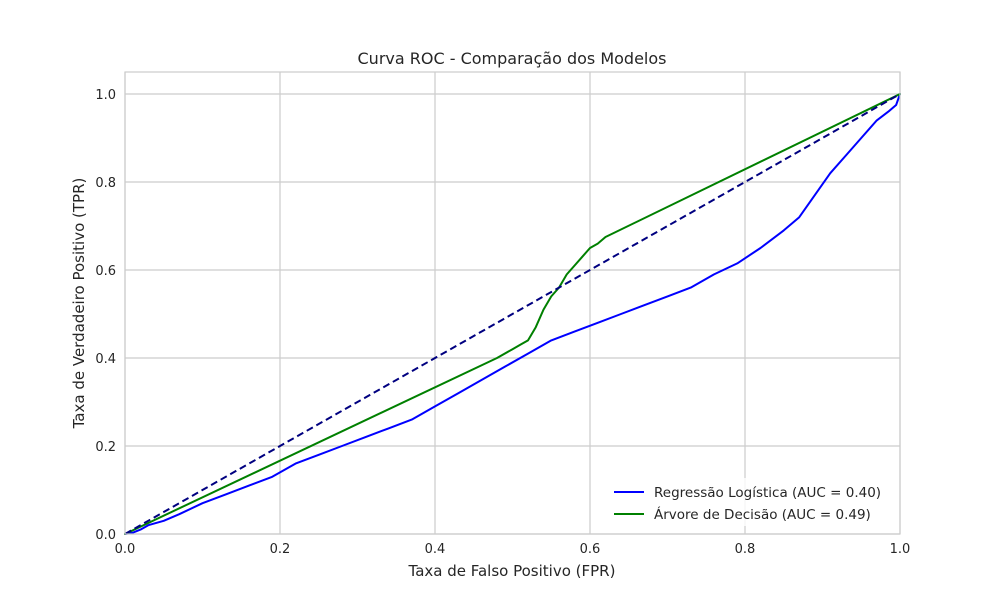  What do you see at coordinates (105, 315) in the screenshot?
I see `y-tick-labels: 0.0 0.2 0.4 0.6 0.8 1.0` at bounding box center [105, 315].